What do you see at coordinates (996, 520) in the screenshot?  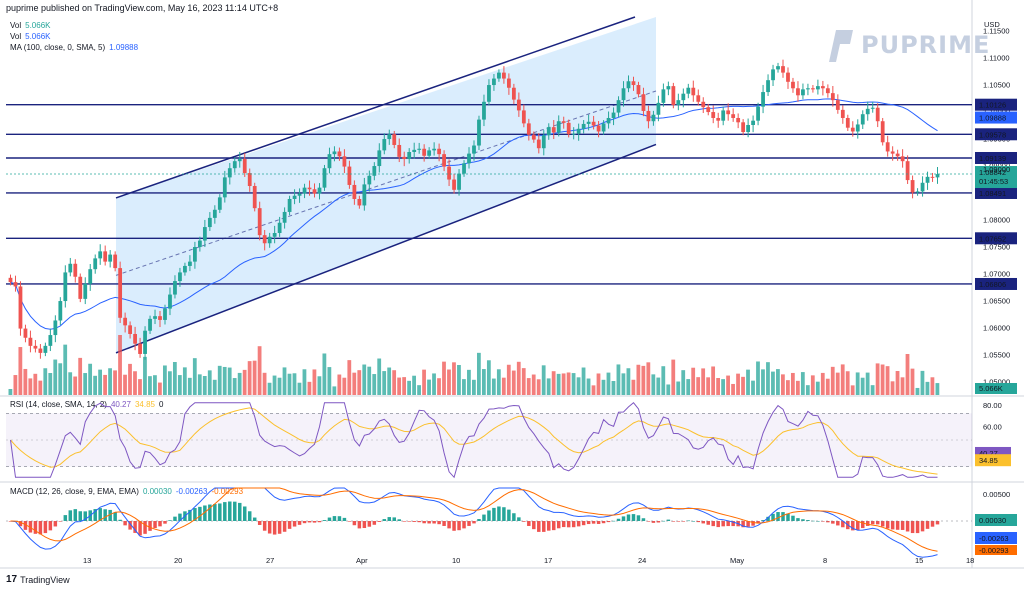 I see `macd-hist-tag` at bounding box center [996, 520].